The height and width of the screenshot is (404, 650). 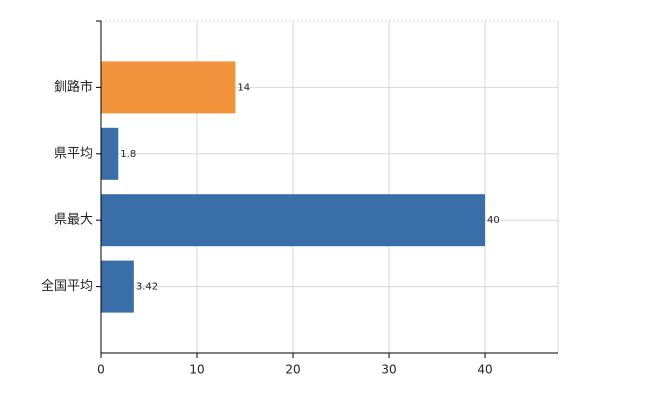 I want to click on data-label: 14, so click(x=243, y=87).